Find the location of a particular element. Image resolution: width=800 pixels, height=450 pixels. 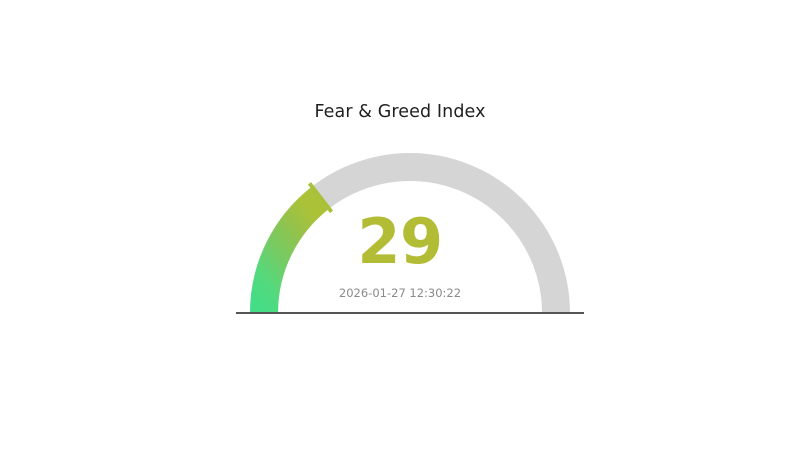

gauge-svg is located at coordinates (410, 233).